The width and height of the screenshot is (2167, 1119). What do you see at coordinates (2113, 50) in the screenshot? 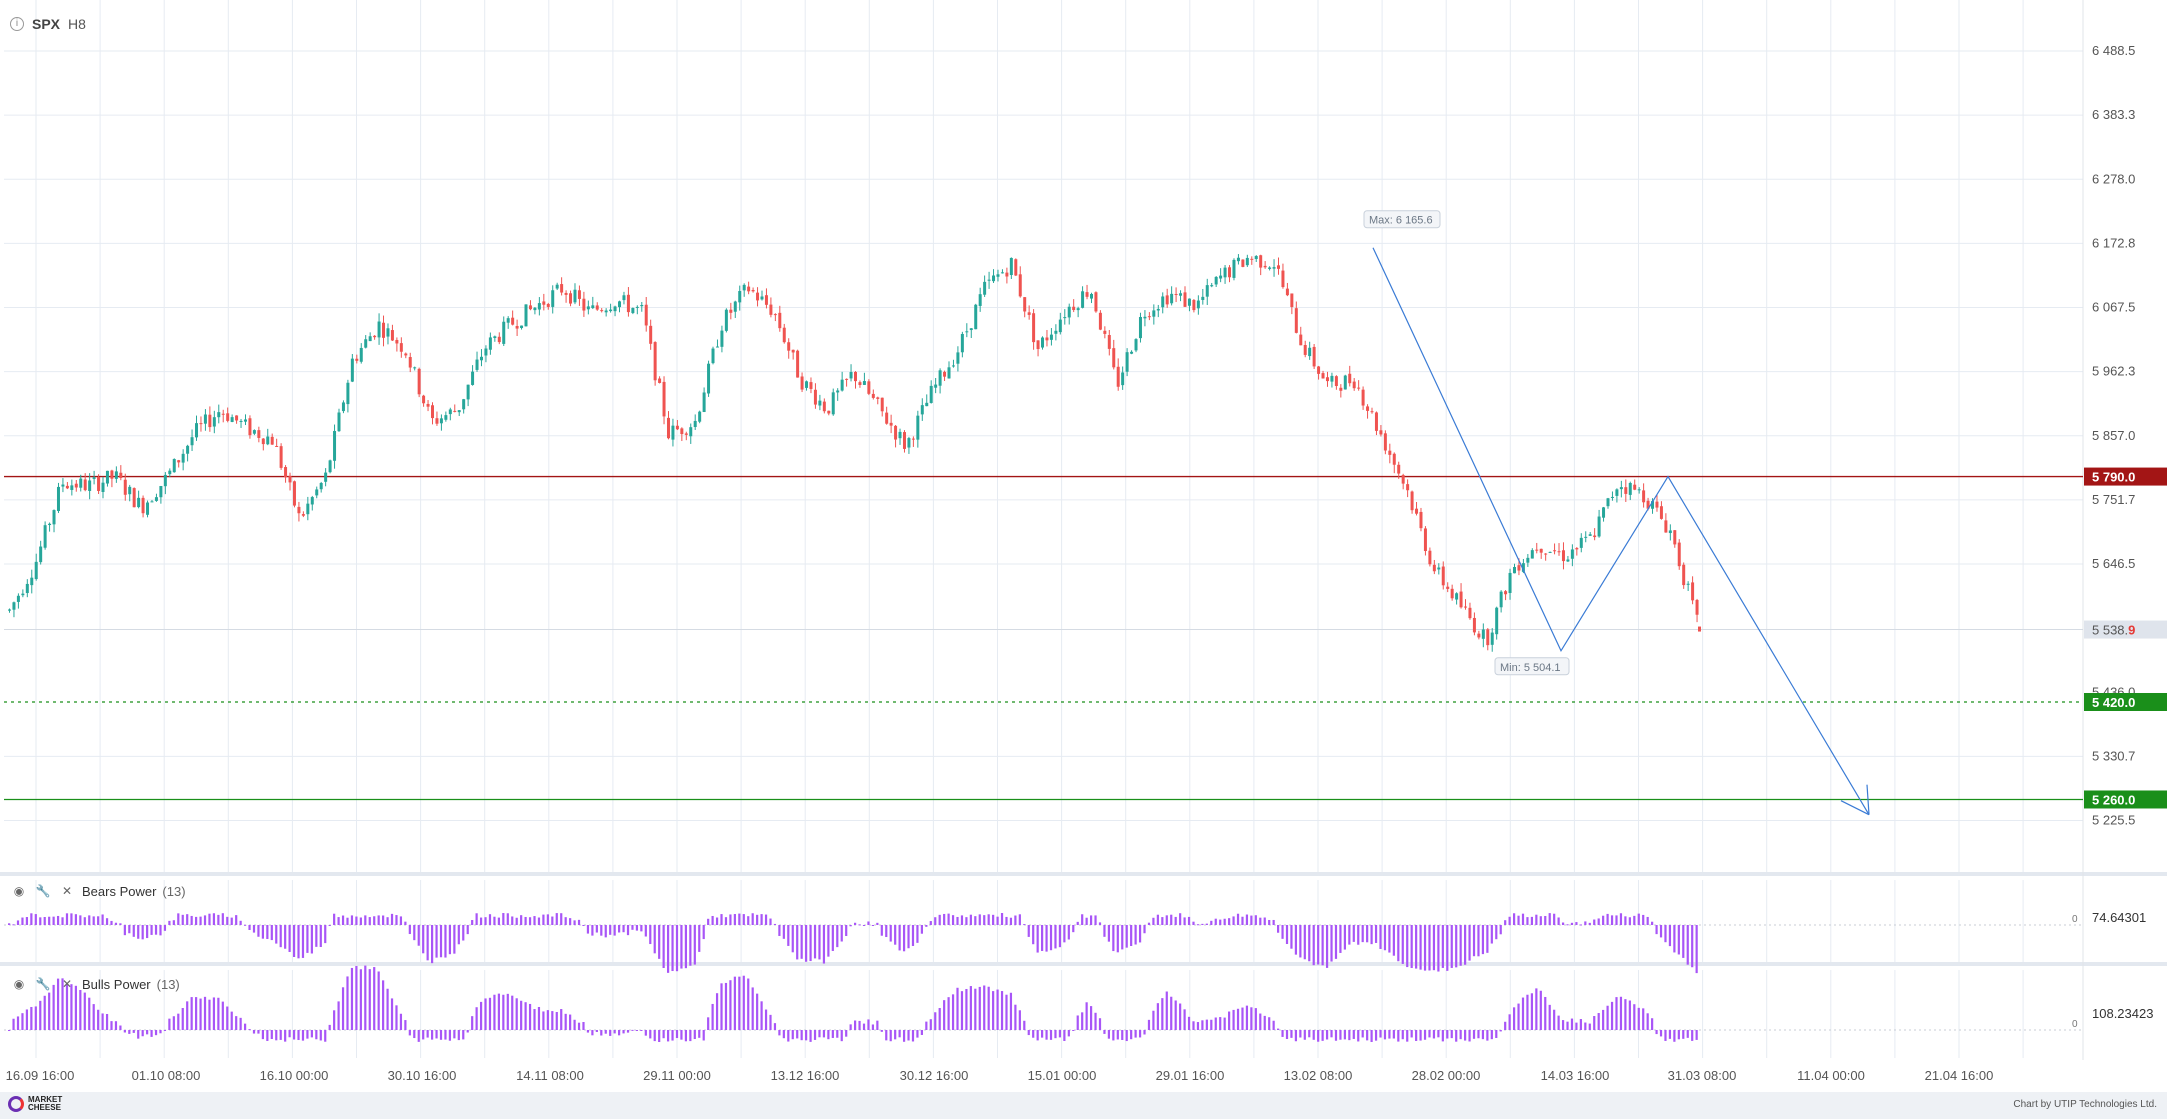
I see `price-tick-label: 6 488.5` at bounding box center [2113, 50].